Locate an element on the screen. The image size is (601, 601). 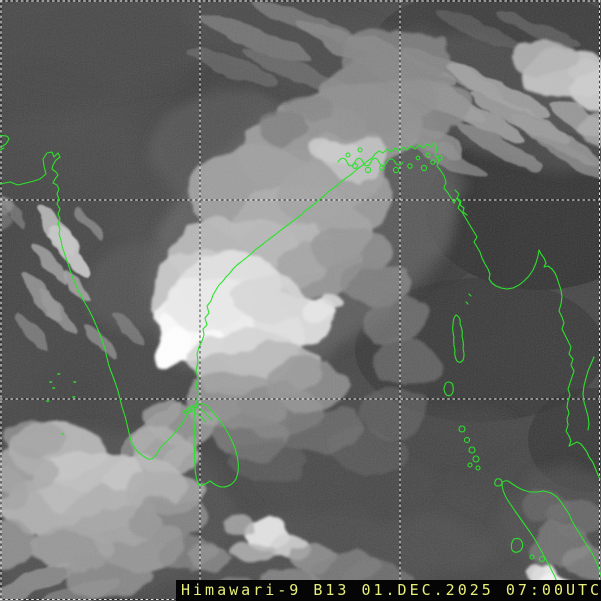
caption-text: Himawari-9 B13 01.DEC.2025 07:00UTC is located at coordinates (391, 590).